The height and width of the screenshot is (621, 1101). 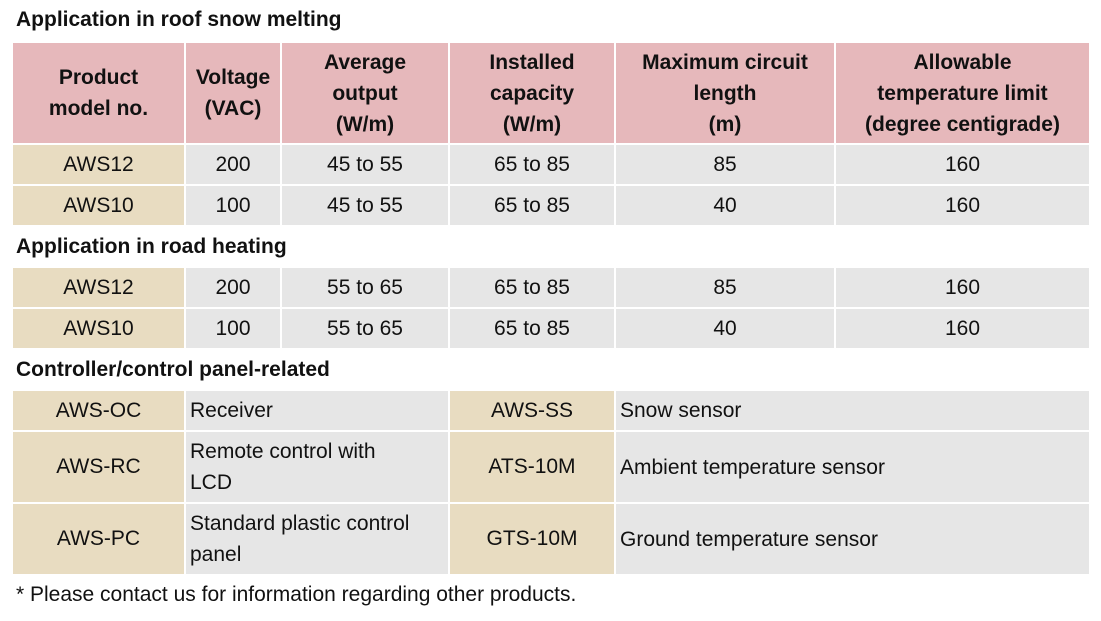 I want to click on table-row: AWS10 100 55 to 65 65 to 85 40 160, so click(x=551, y=328).